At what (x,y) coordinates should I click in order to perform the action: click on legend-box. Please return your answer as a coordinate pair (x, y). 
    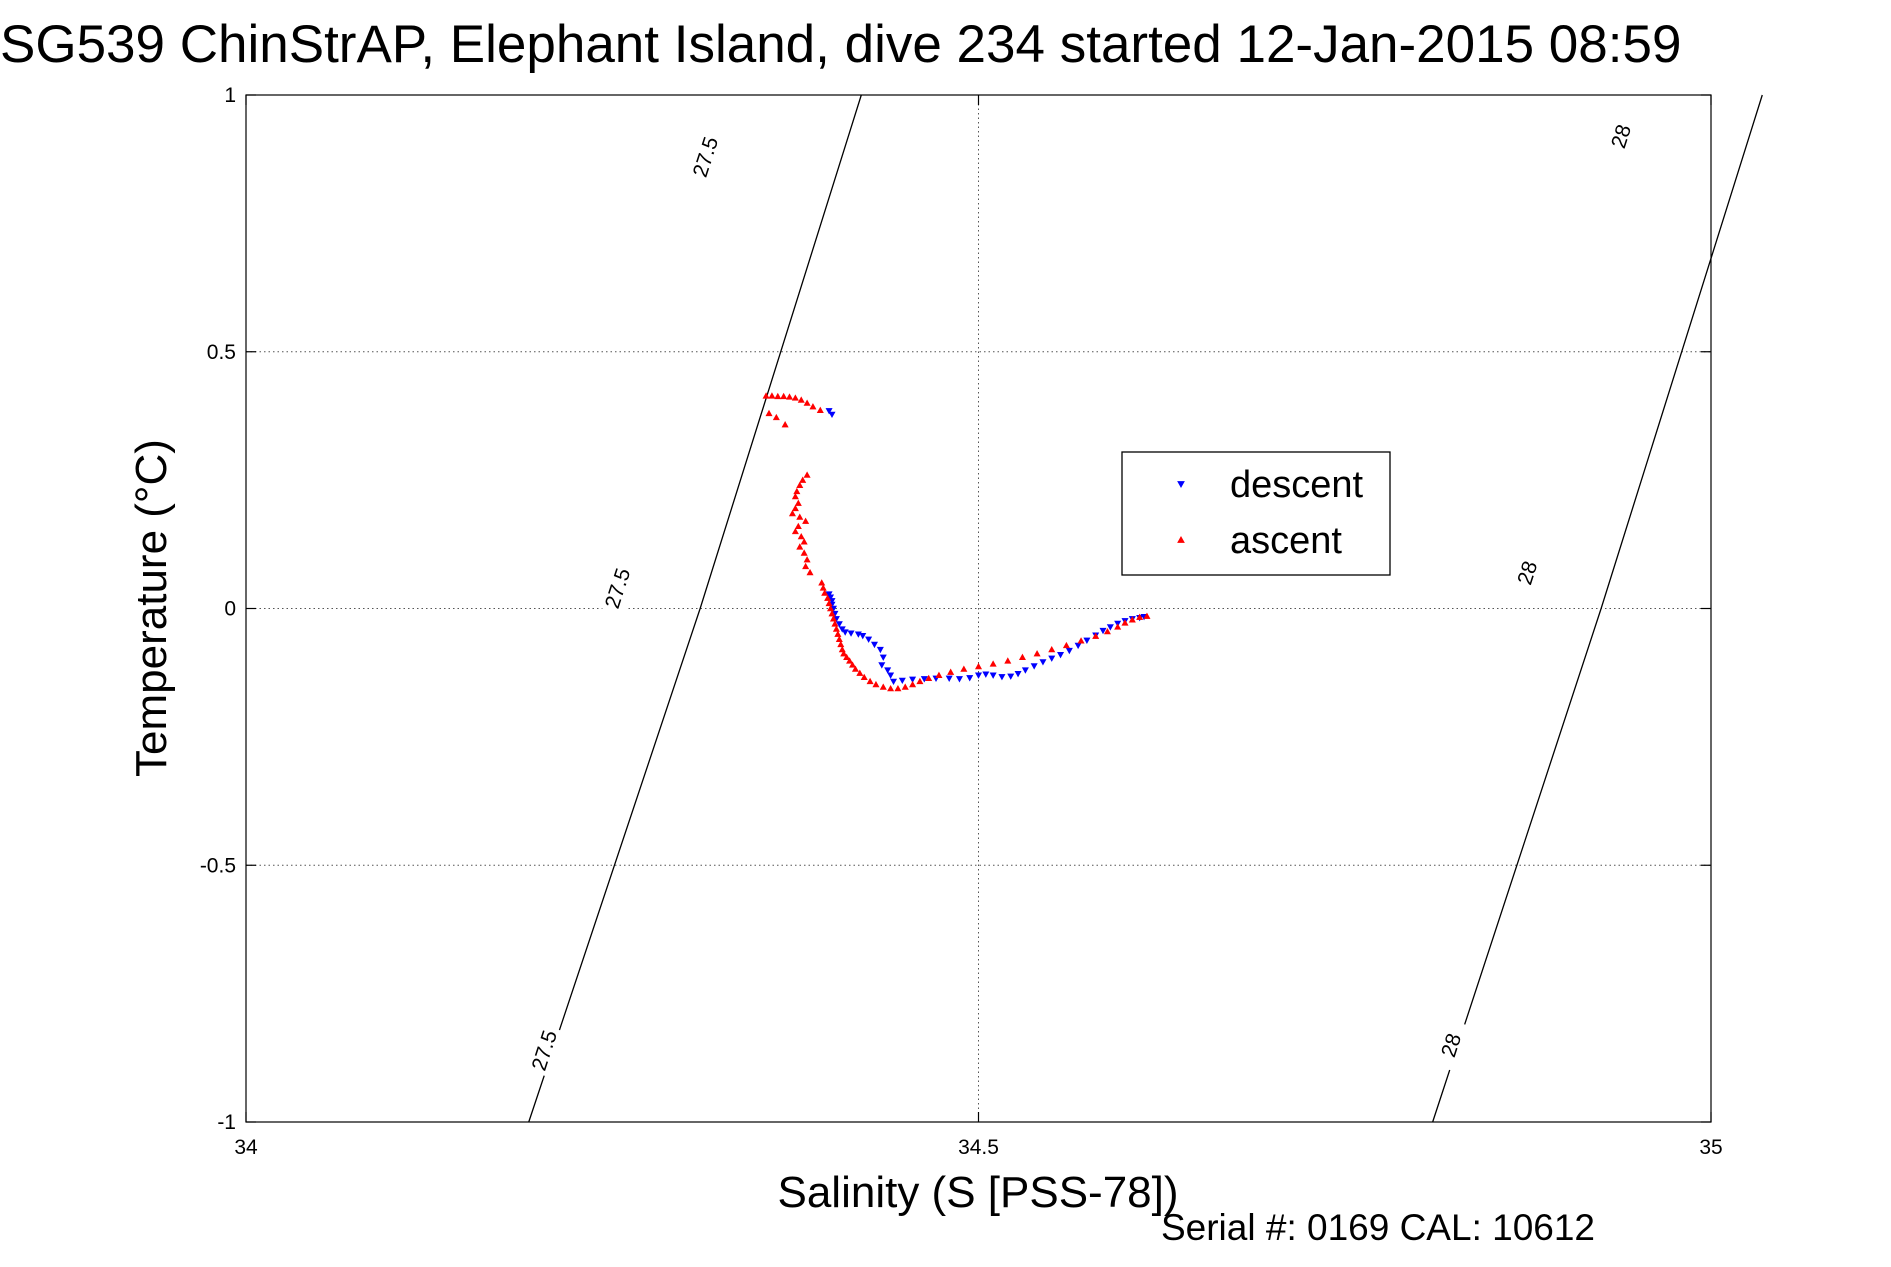
    Looking at the image, I should click on (1256, 513).